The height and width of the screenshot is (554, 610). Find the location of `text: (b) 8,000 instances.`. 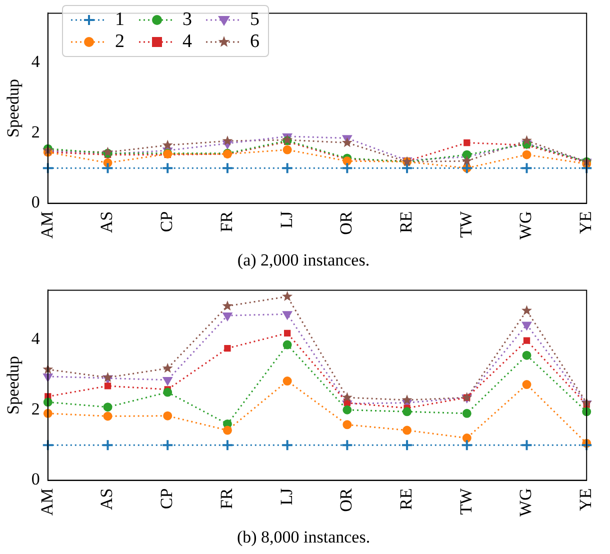

text: (b) 8,000 instances. is located at coordinates (303, 536).